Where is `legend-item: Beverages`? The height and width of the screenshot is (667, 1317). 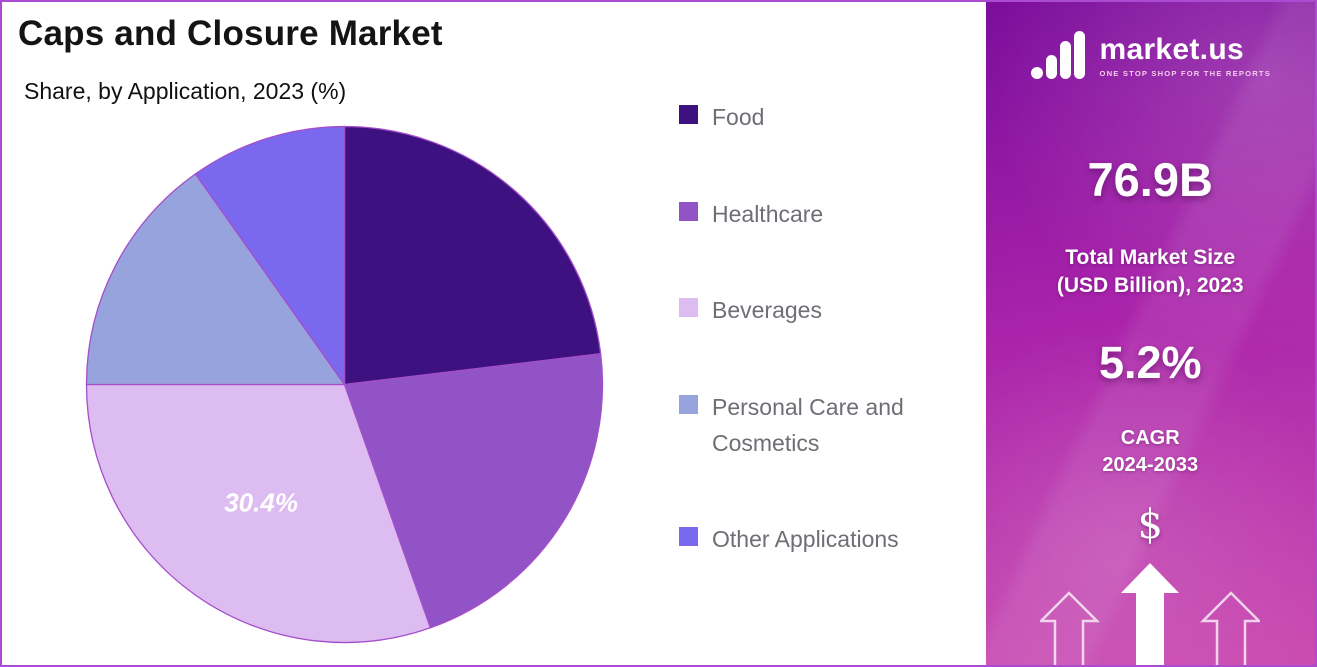 legend-item: Beverages is located at coordinates (824, 311).